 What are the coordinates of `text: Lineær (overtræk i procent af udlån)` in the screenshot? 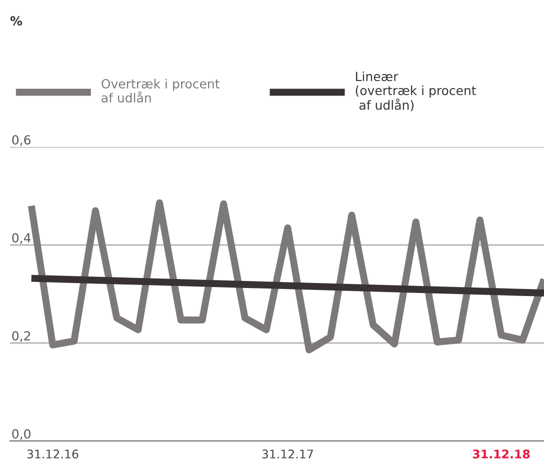 It's located at (416, 92).